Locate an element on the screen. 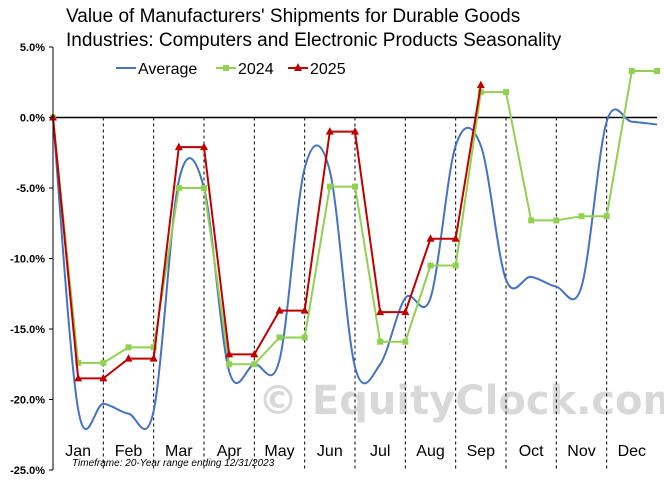 Image resolution: width=664 pixels, height=482 pixels. x-tick-label: Oct is located at coordinates (531, 451).